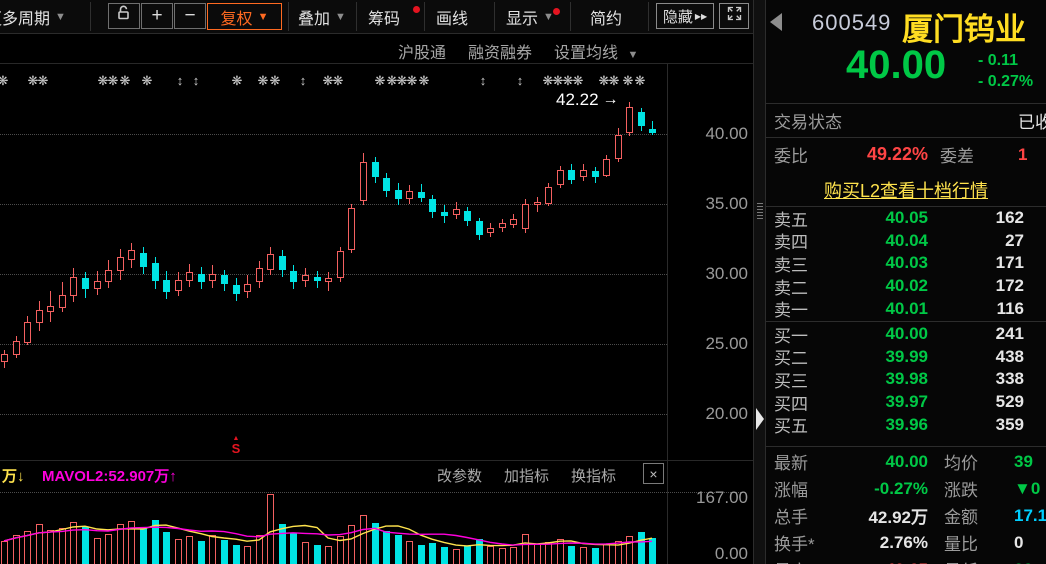  Describe the element at coordinates (236, 445) in the screenshot. I see `sell-signal-marker: ▲ S` at that location.